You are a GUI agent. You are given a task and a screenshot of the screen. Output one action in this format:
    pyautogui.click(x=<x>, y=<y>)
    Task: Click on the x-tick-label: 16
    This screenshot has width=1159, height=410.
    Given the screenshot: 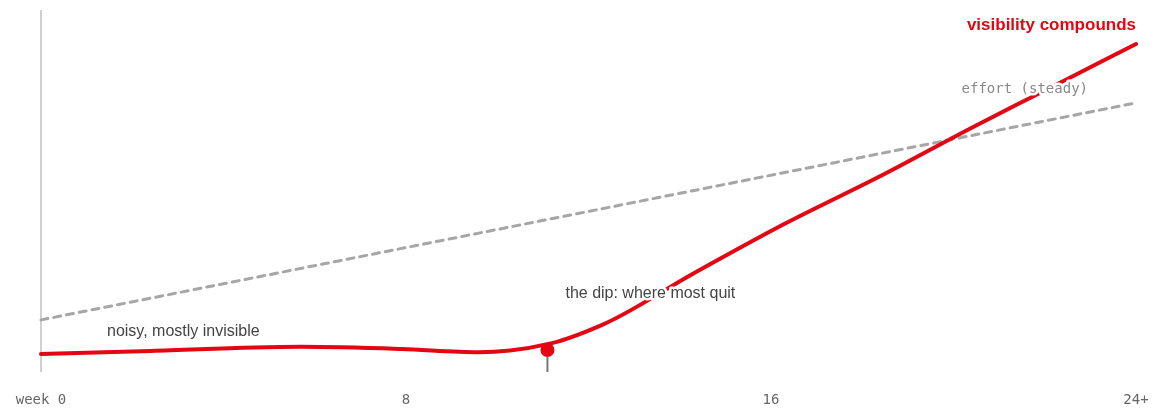 What is the action you would take?
    pyautogui.click(x=771, y=399)
    